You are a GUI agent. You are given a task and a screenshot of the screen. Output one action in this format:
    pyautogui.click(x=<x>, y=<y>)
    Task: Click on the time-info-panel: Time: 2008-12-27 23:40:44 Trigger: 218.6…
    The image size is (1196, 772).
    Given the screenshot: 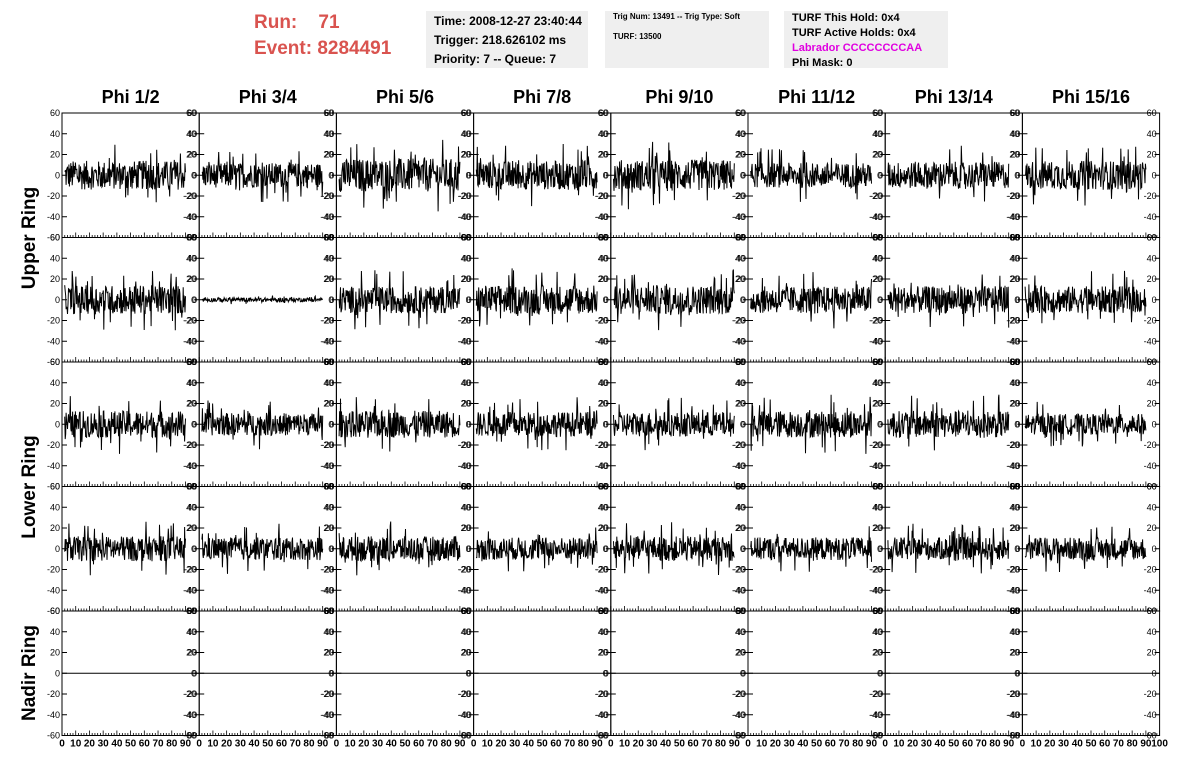 What is the action you would take?
    pyautogui.click(x=507, y=39)
    